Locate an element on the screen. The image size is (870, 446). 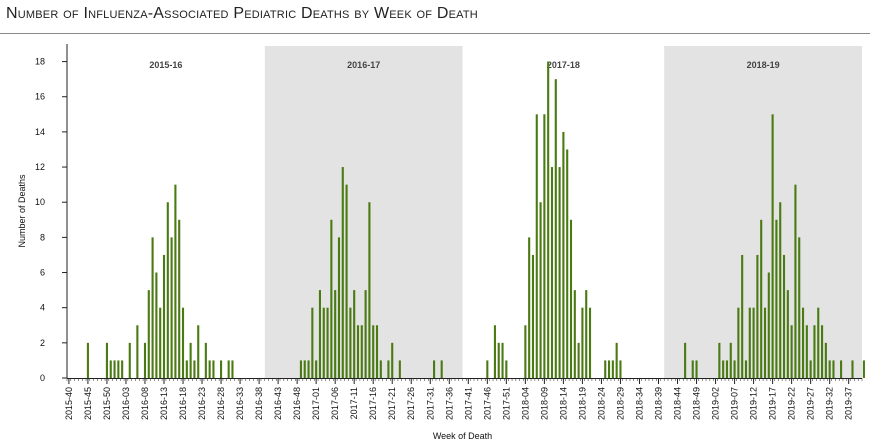
x-tick-label-2016-03: 2016-03 is located at coordinates (126, 403).